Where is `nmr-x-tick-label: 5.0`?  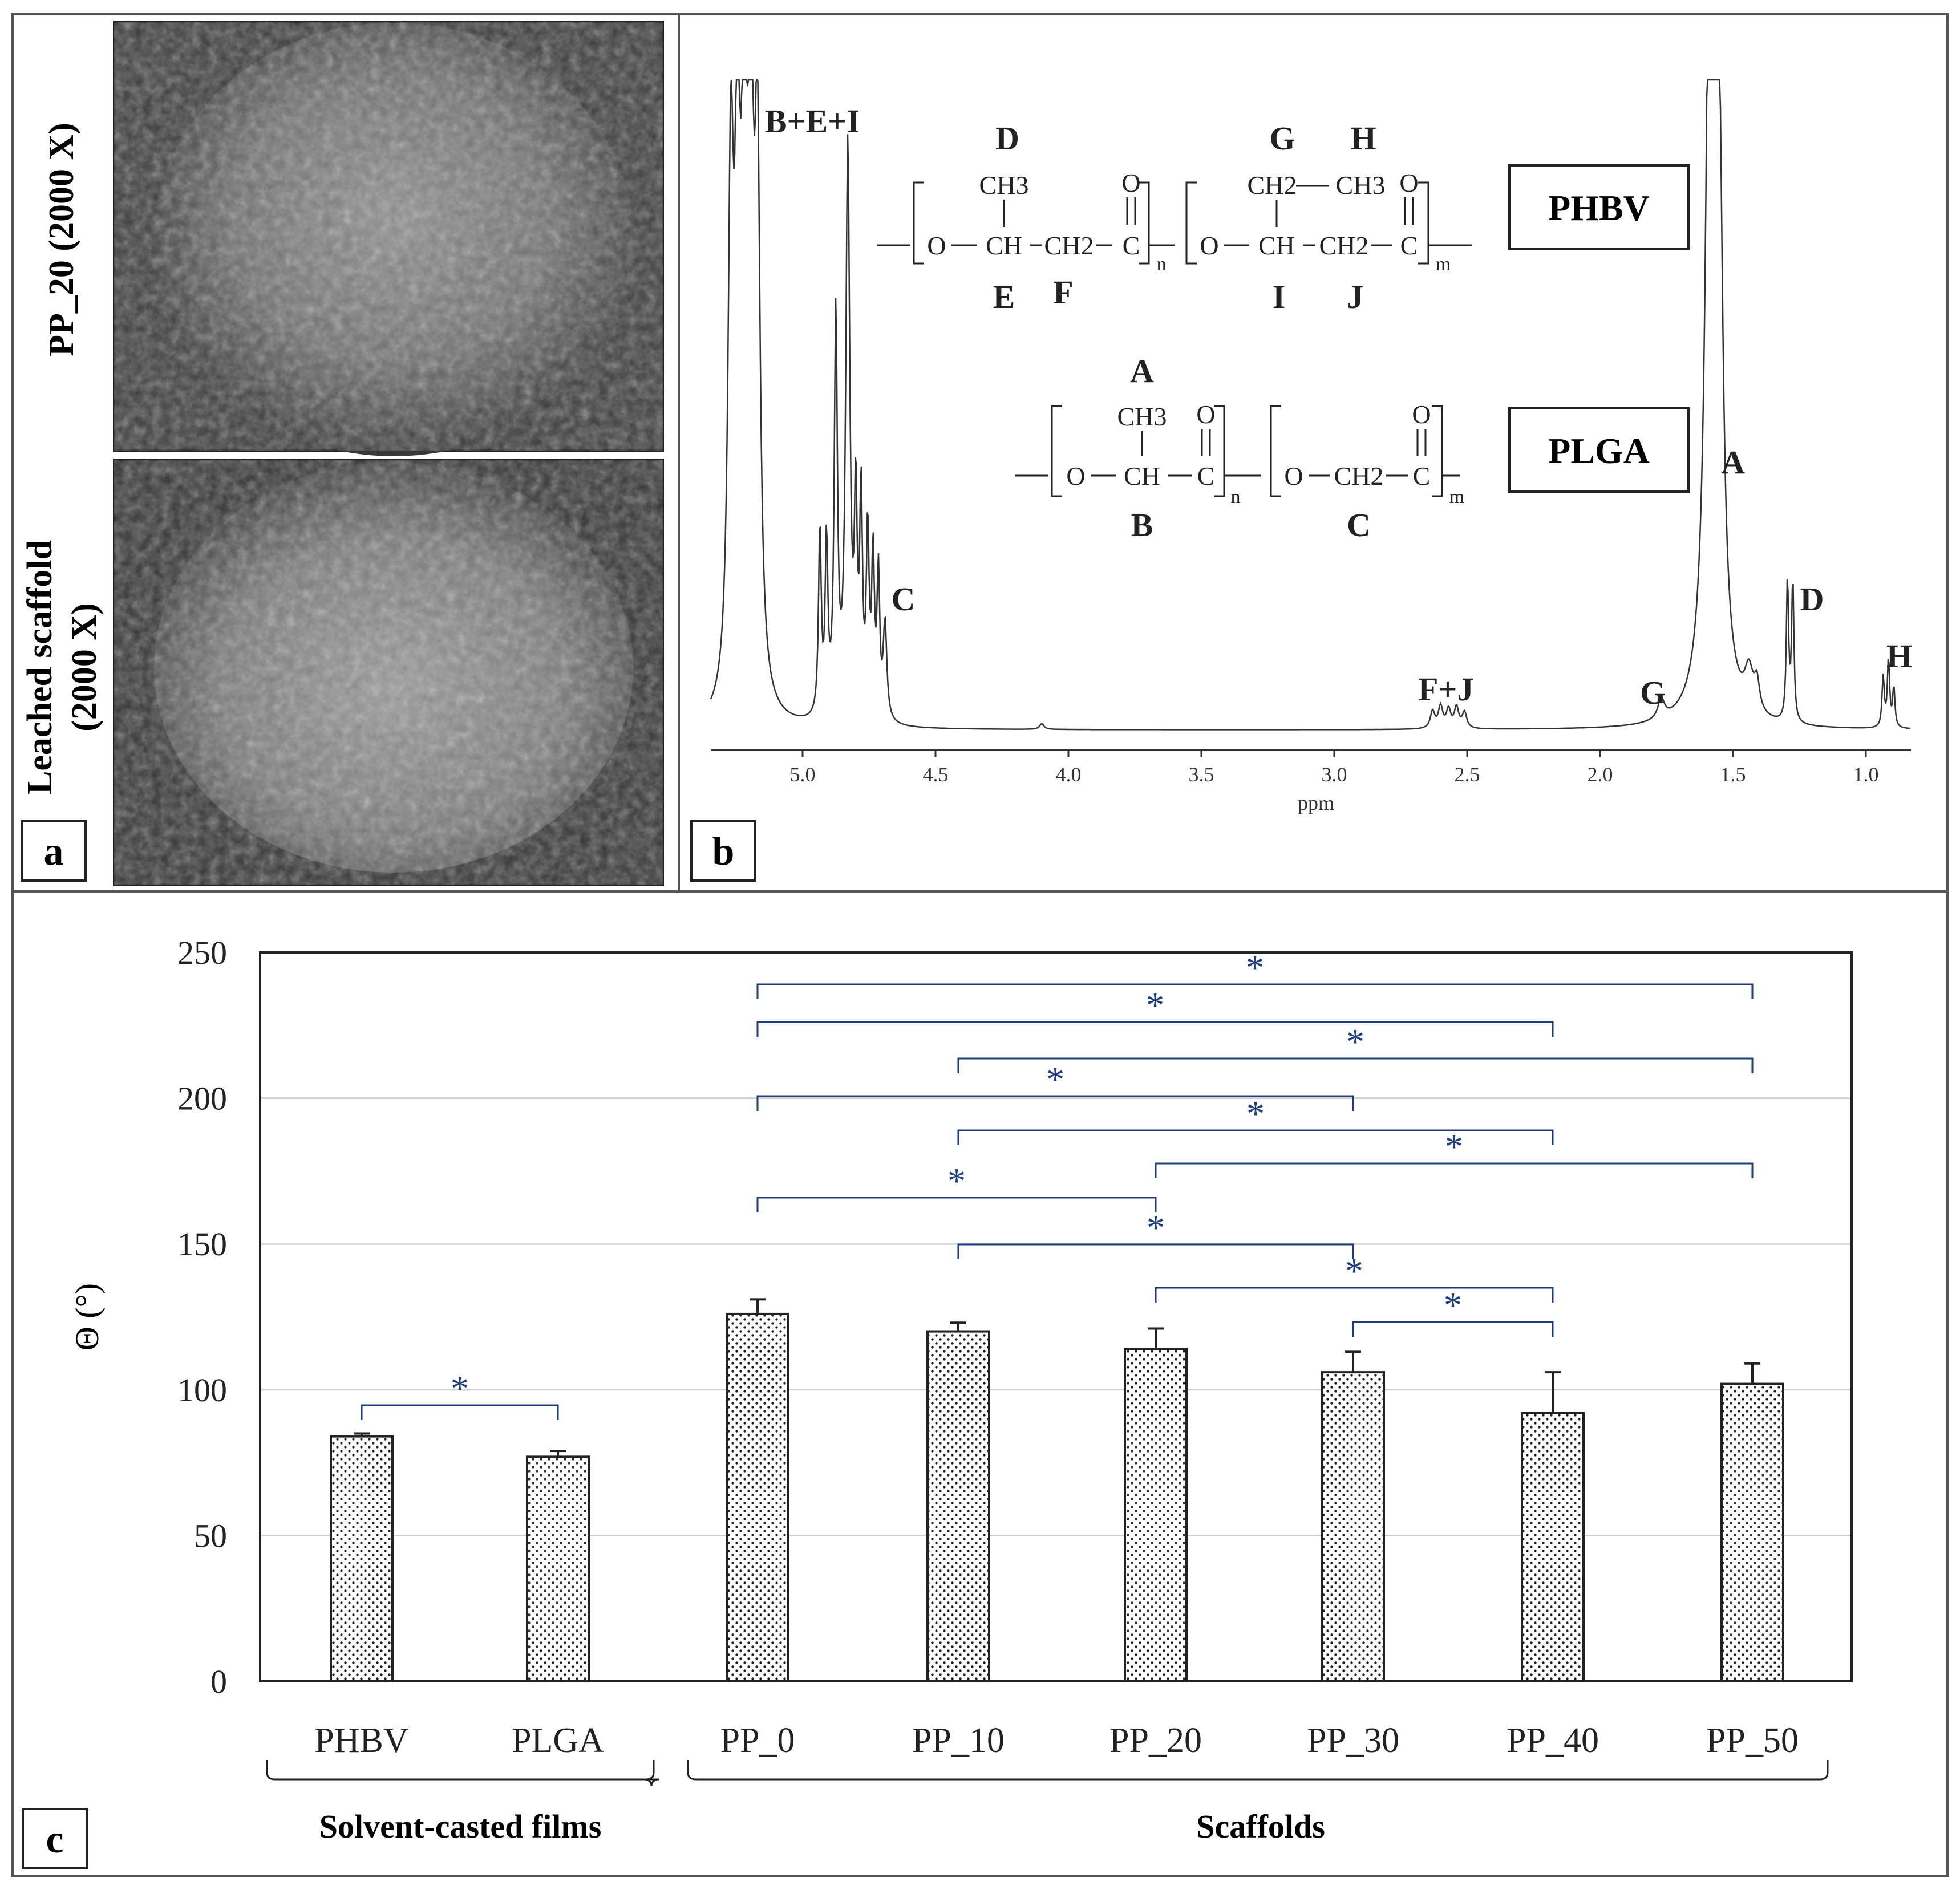
nmr-x-tick-label: 5.0 is located at coordinates (803, 774).